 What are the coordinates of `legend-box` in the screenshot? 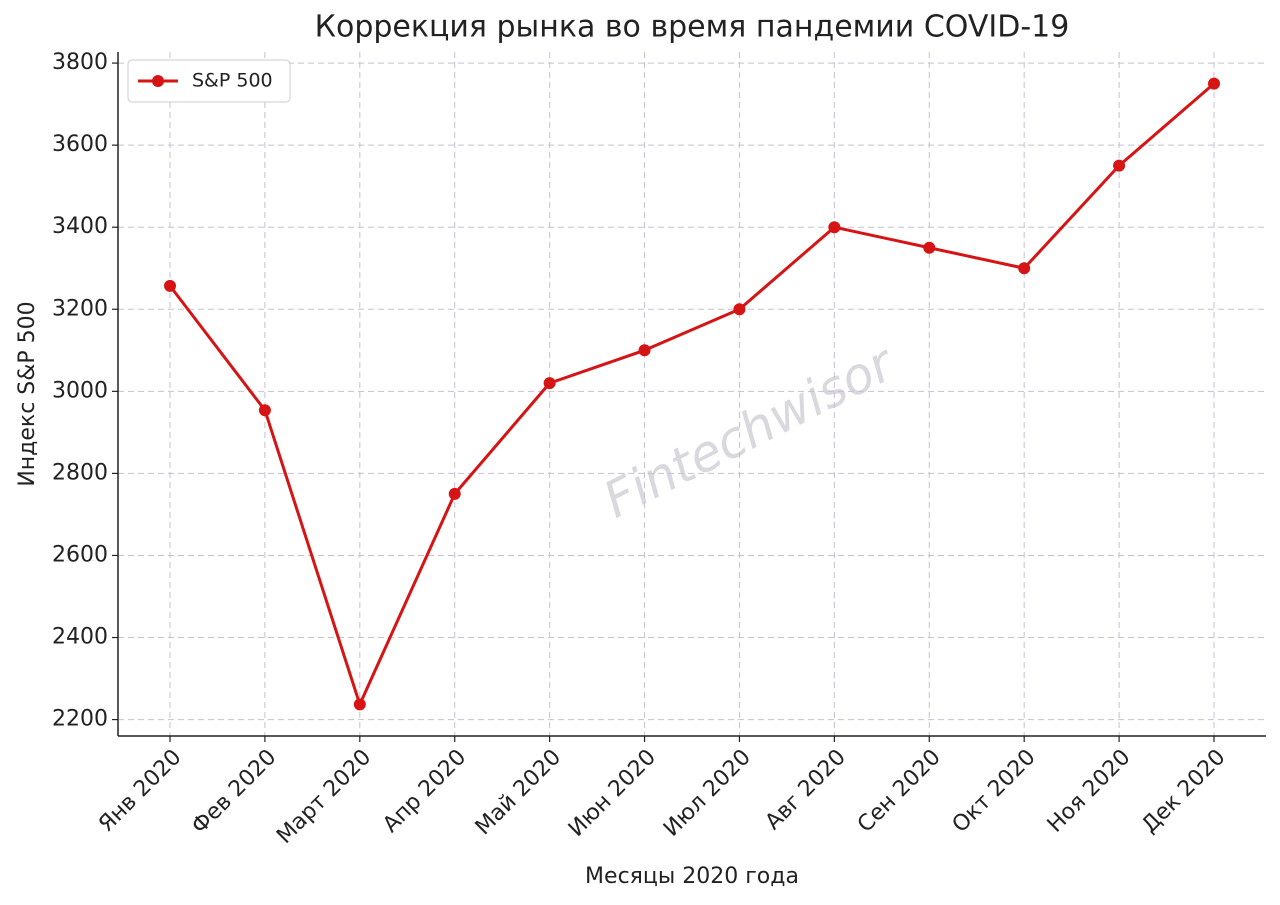 It's located at (209, 81).